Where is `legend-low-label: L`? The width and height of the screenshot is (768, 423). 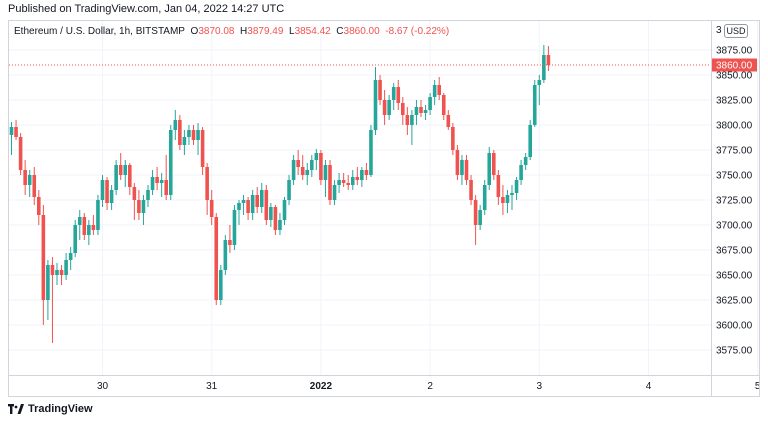
legend-low-label: L is located at coordinates (292, 31).